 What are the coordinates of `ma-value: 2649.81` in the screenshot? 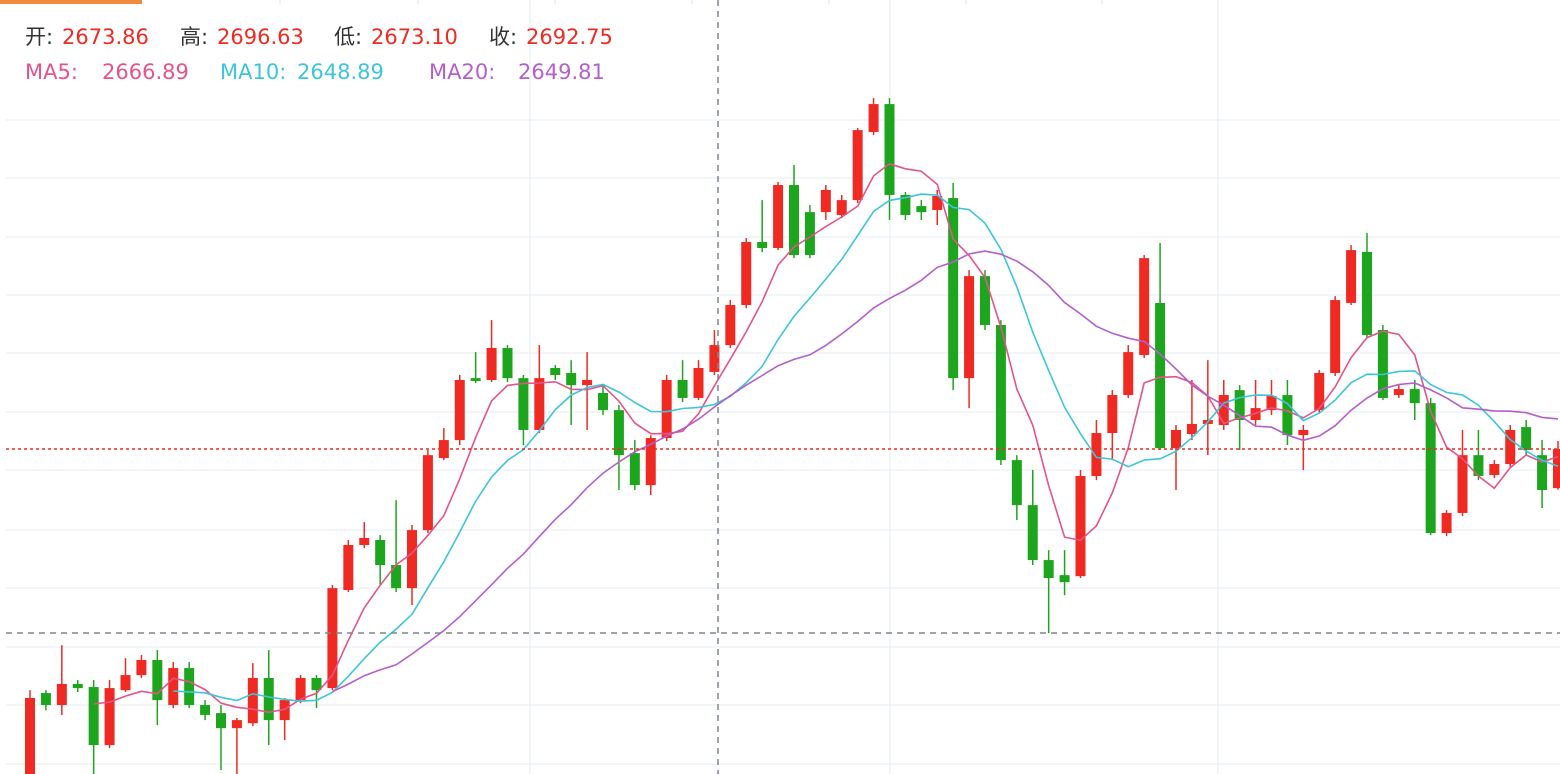 It's located at (561, 72).